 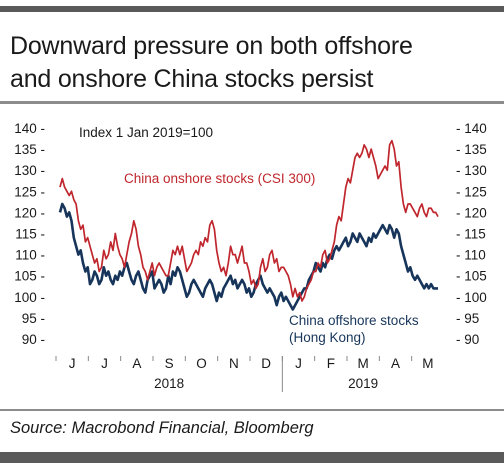 What do you see at coordinates (219, 178) in the screenshot?
I see `legend-onshore: China onshore stocks (CSI 300)` at bounding box center [219, 178].